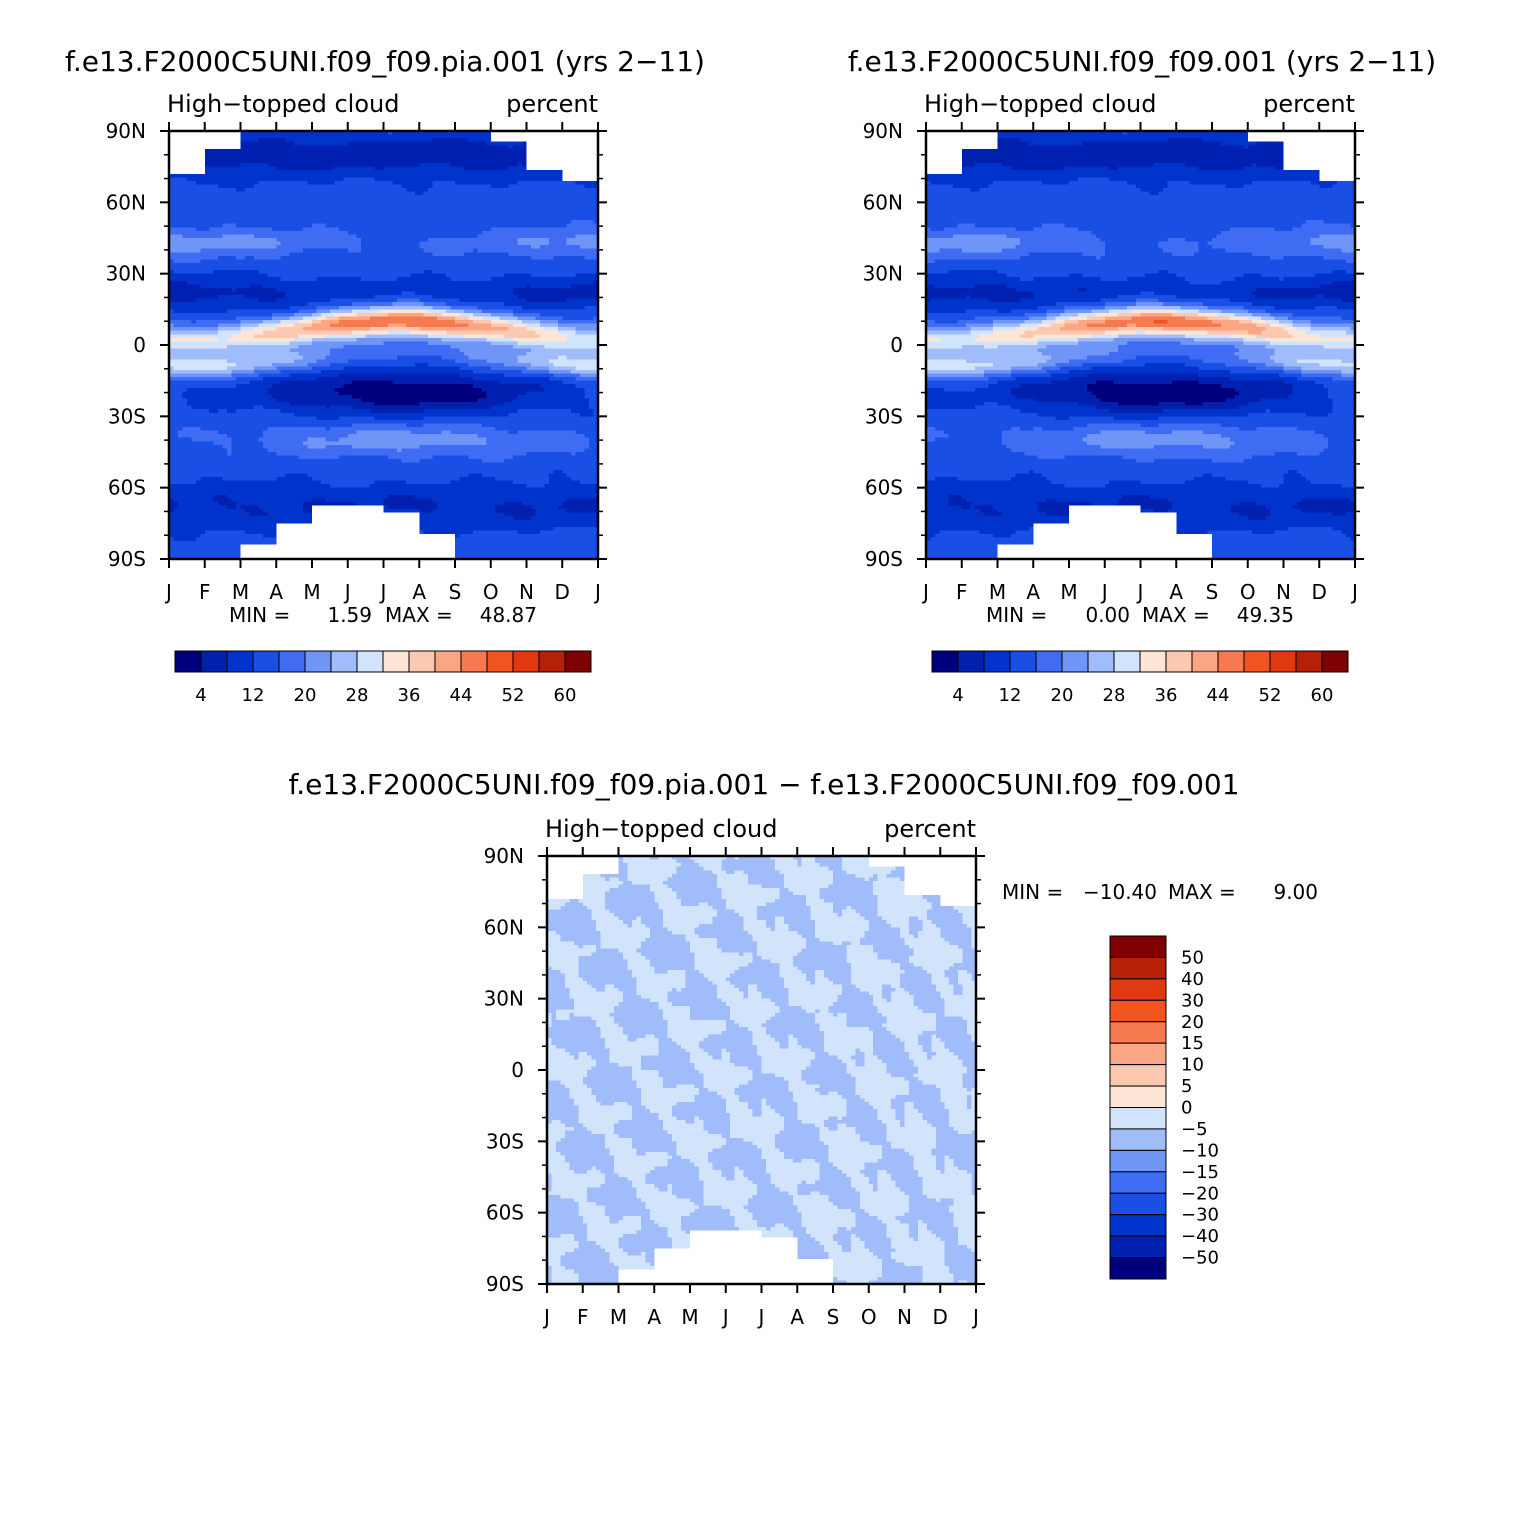 The width and height of the screenshot is (1524, 1524). I want to click on x-tick-label: J, so click(1354, 592).